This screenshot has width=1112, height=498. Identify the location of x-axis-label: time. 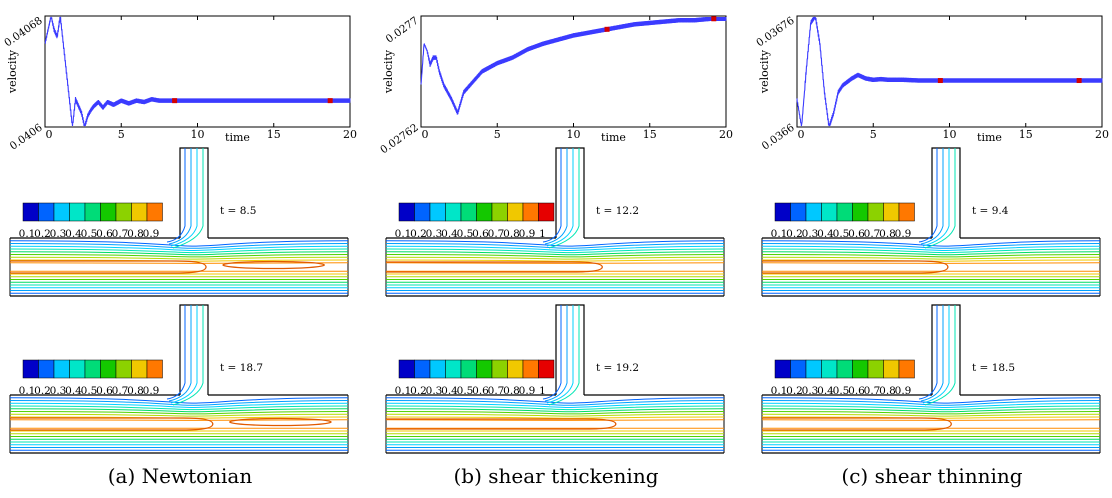
(989, 137).